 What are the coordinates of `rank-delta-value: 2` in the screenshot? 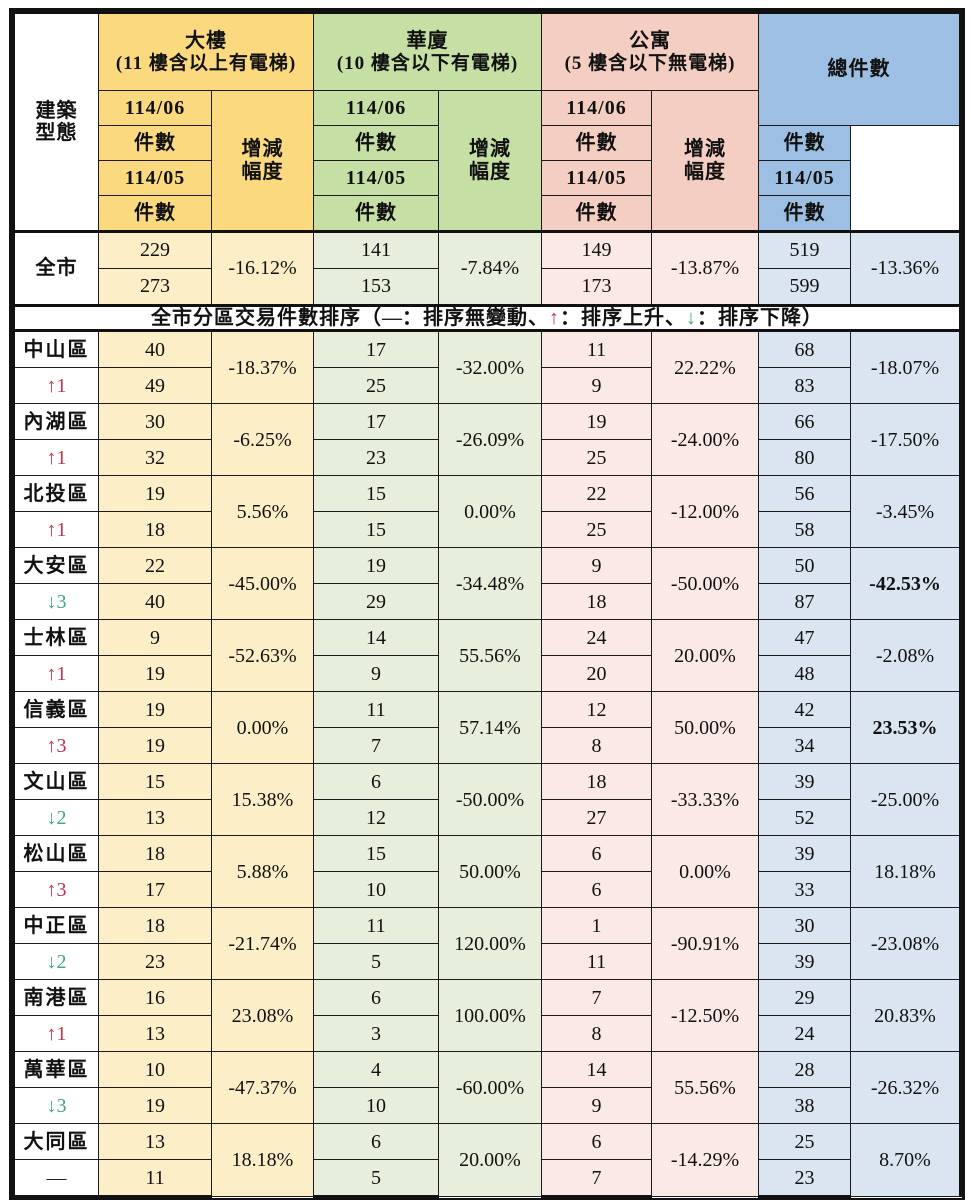 It's located at (61, 817).